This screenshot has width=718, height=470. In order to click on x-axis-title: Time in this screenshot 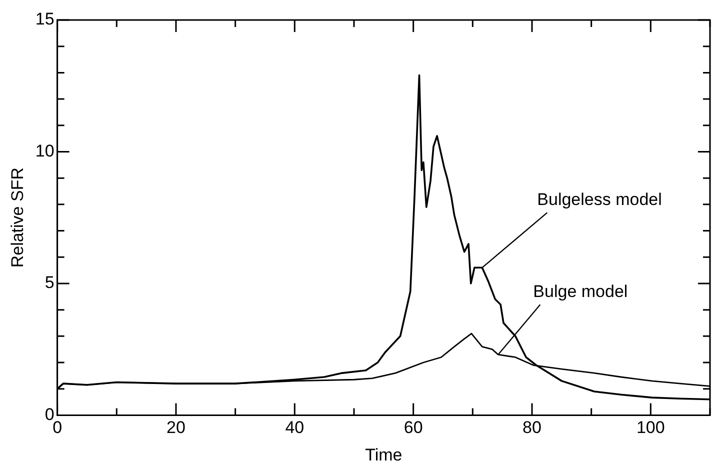, I will do `click(383, 454)`.